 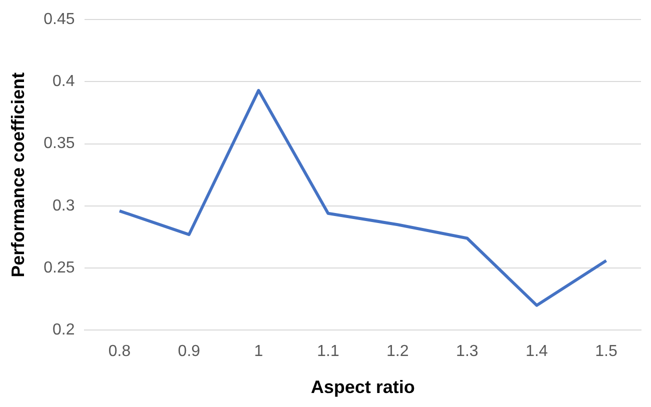 I want to click on x-tick-label: 0.9, so click(x=189, y=351).